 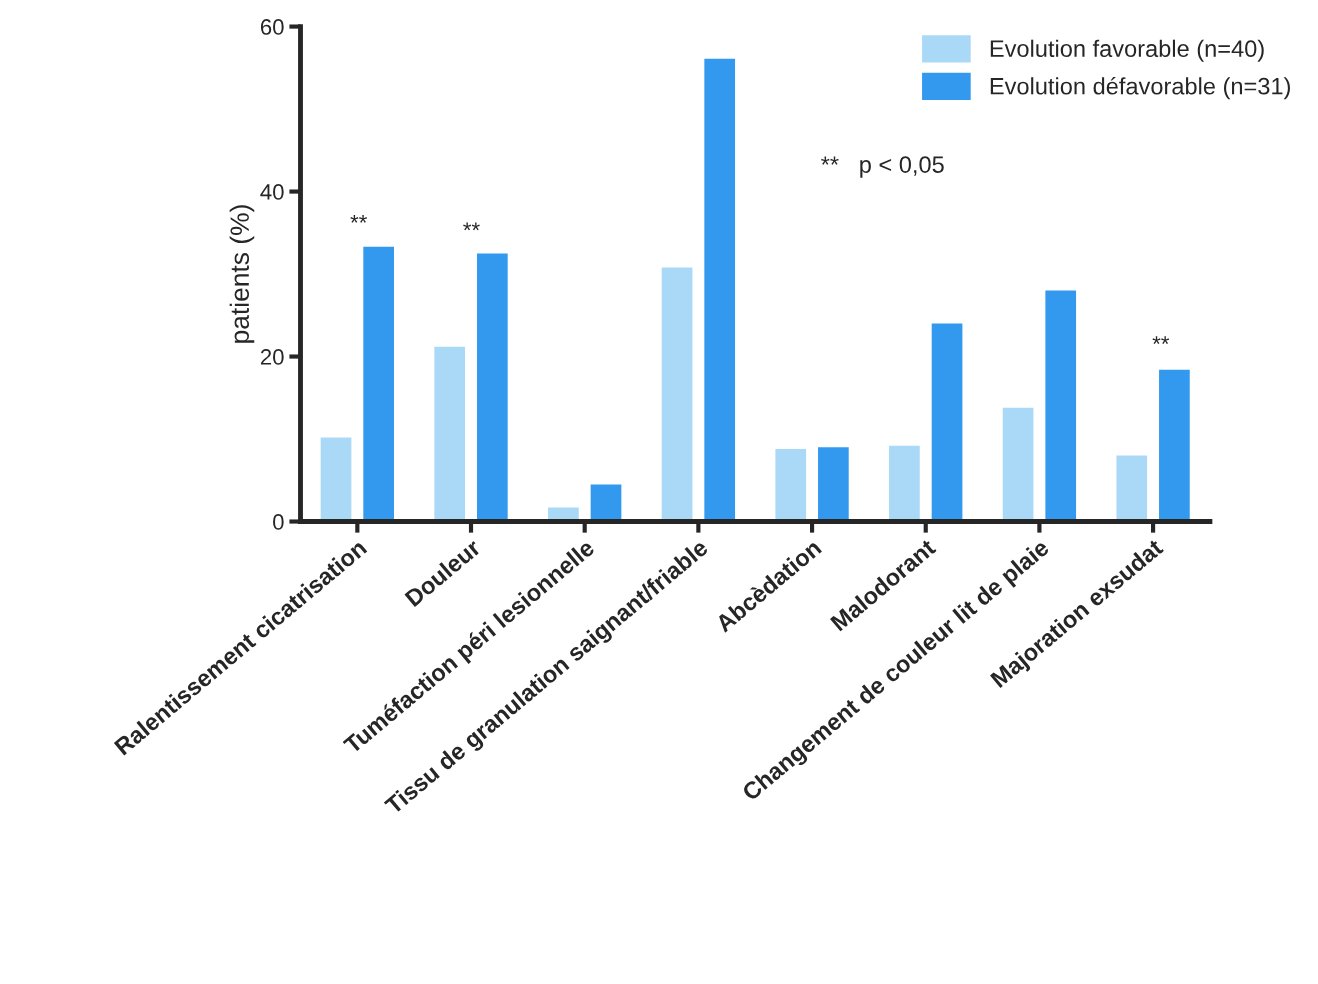 What do you see at coordinates (1127, 50) in the screenshot?
I see `legend-label: Evolution favorable (n=40)` at bounding box center [1127, 50].